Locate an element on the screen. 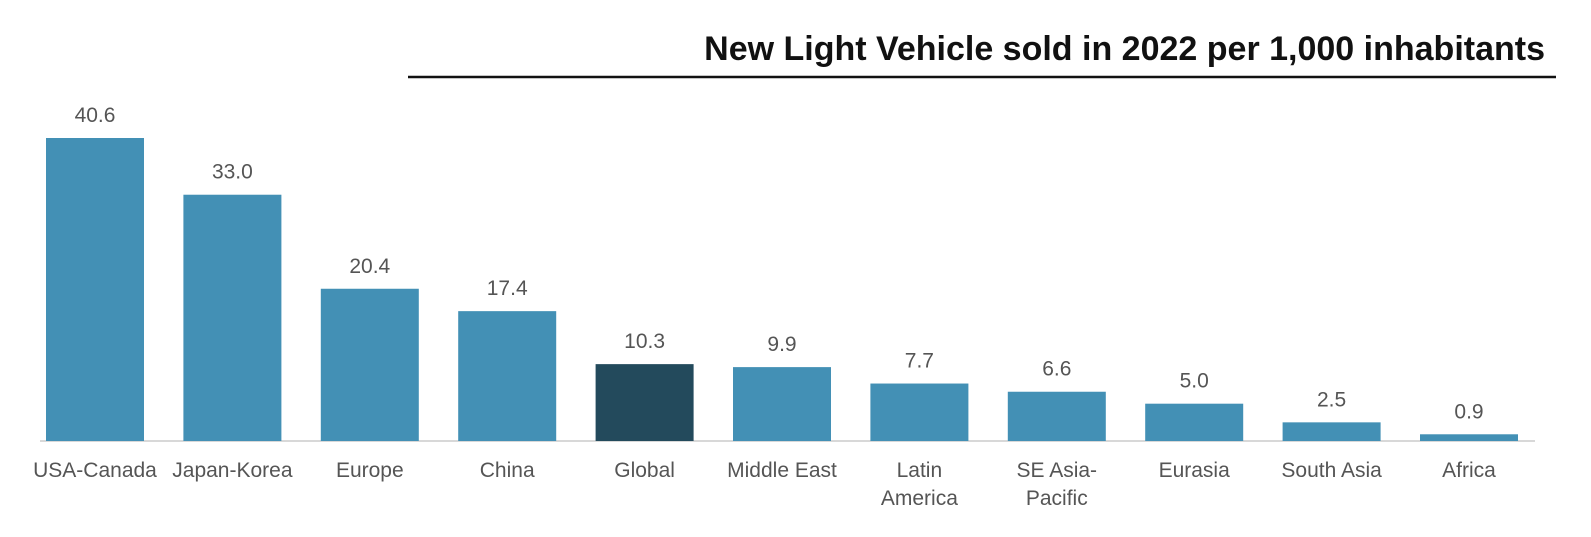  value-label: 6.6 is located at coordinates (1056, 369).